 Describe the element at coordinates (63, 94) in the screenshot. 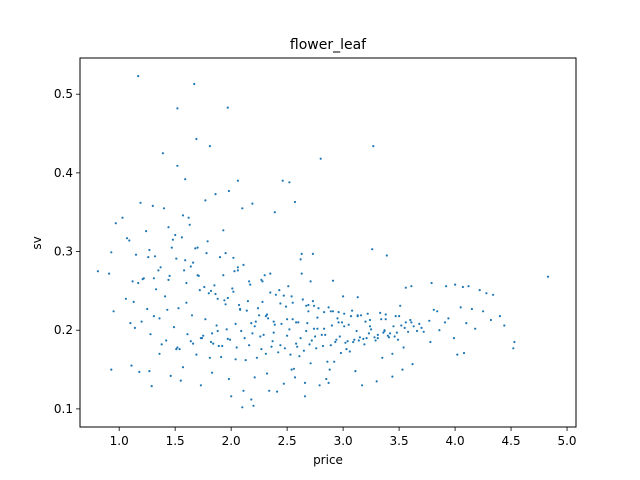

I see `y-tick-label: 0.5` at that location.